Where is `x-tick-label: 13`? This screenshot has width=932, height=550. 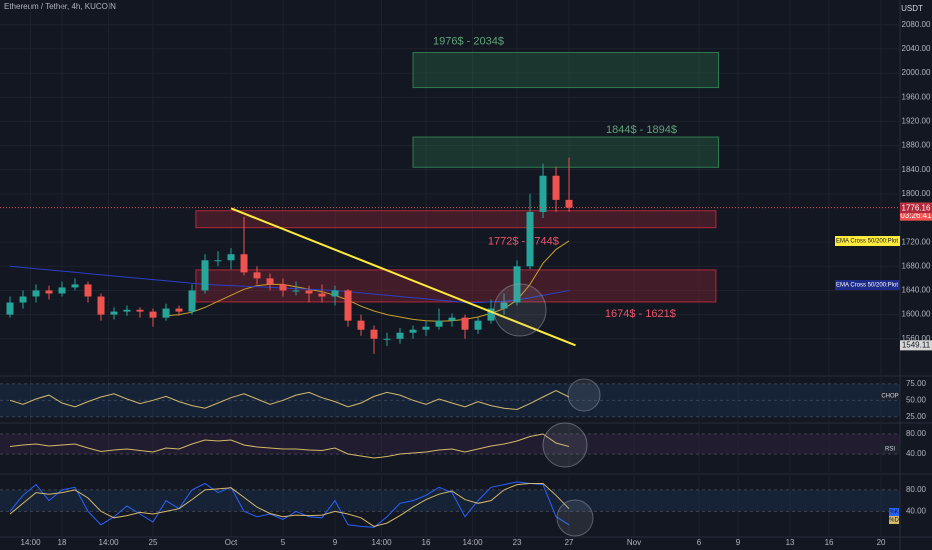 x-tick-label: 13 is located at coordinates (790, 542).